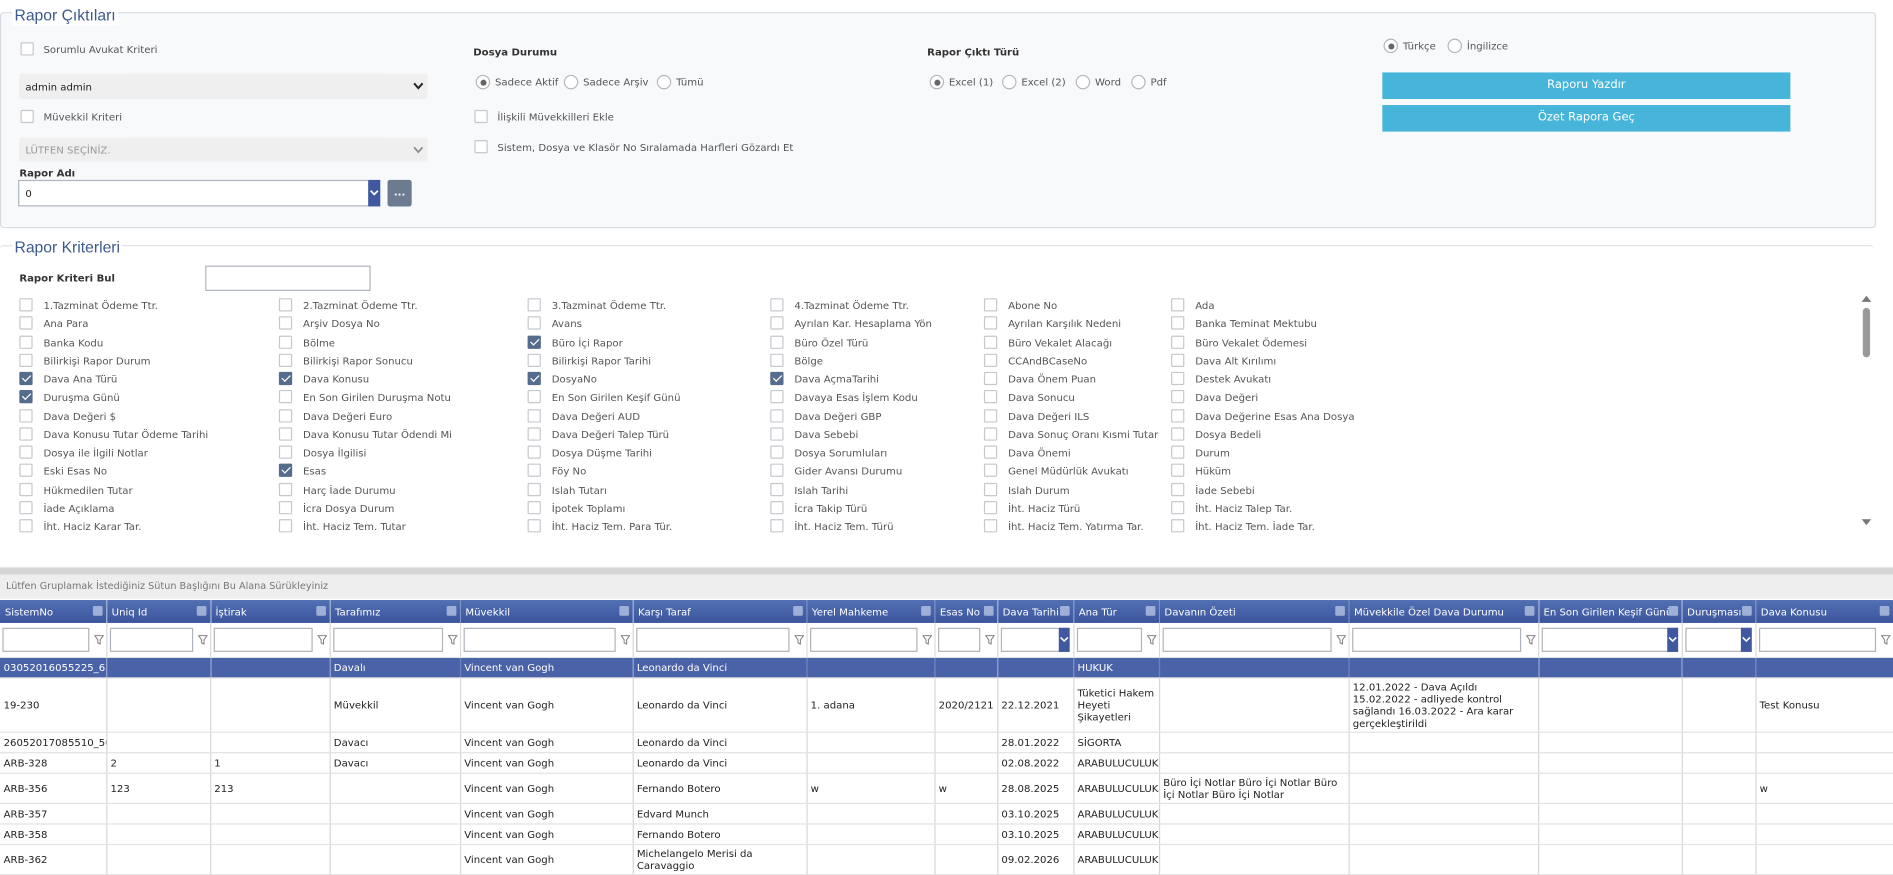 This screenshot has height=875, width=1893. What do you see at coordinates (546, 611) in the screenshot?
I see `column-header: Müvekkil` at bounding box center [546, 611].